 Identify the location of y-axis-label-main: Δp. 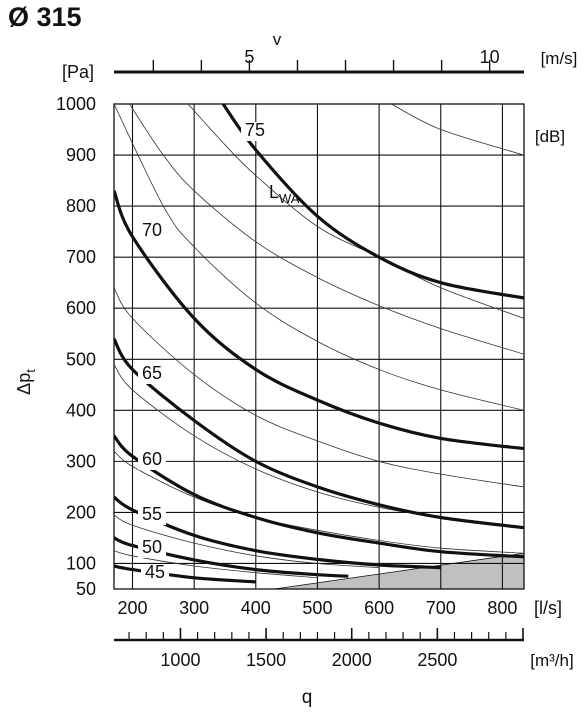
(24, 384).